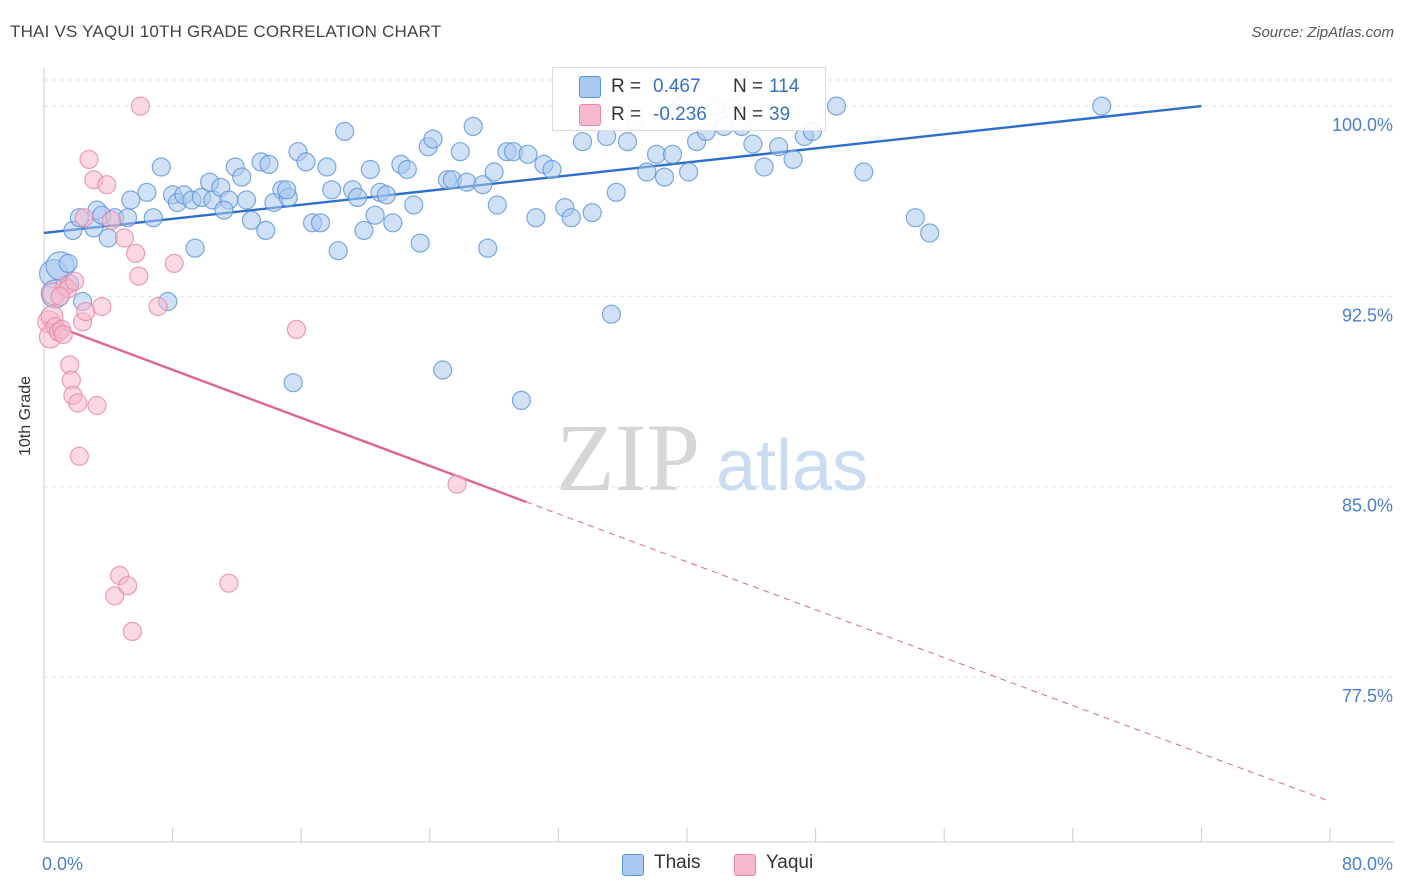  What do you see at coordinates (745, 865) in the screenshot?
I see `yaqui-legend-swatch` at bounding box center [745, 865].